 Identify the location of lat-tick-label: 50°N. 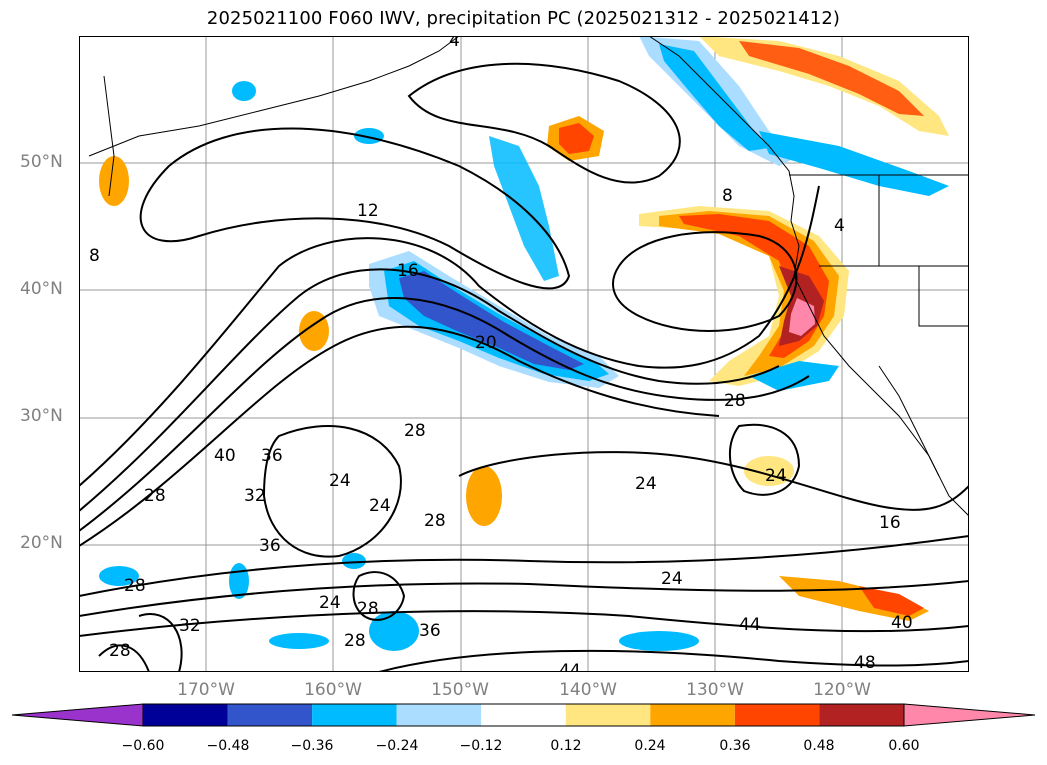
(41, 162).